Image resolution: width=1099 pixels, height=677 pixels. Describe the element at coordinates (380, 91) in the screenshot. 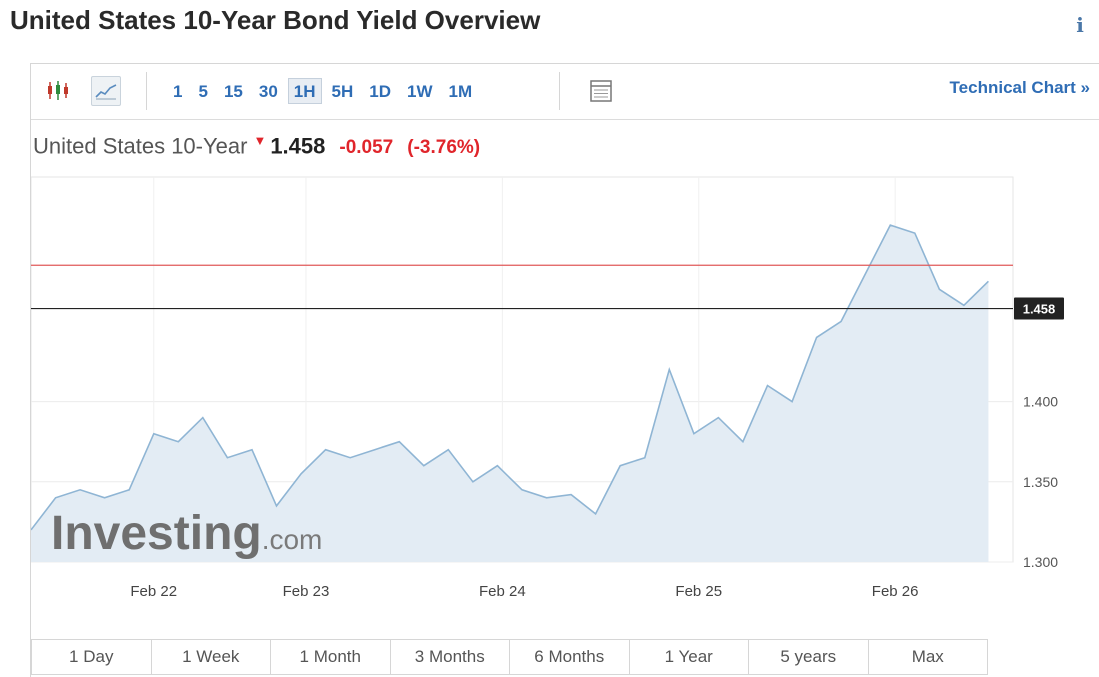

I see `interval-1d: 1D` at that location.